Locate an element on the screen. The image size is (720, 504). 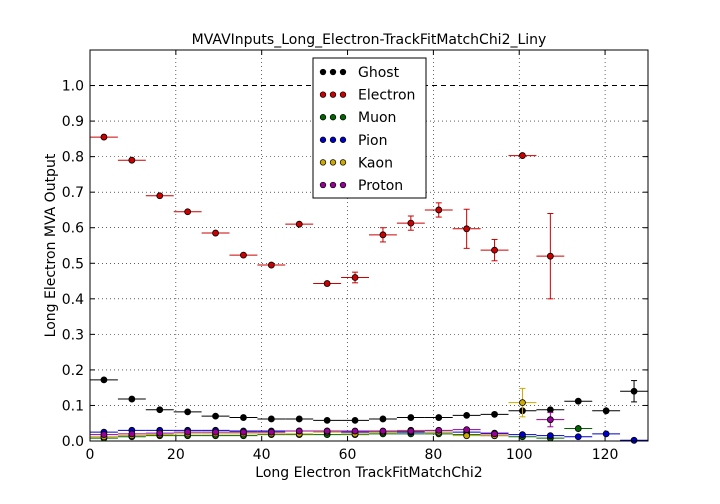
y-tick-label: 0.4 is located at coordinates (73, 300).